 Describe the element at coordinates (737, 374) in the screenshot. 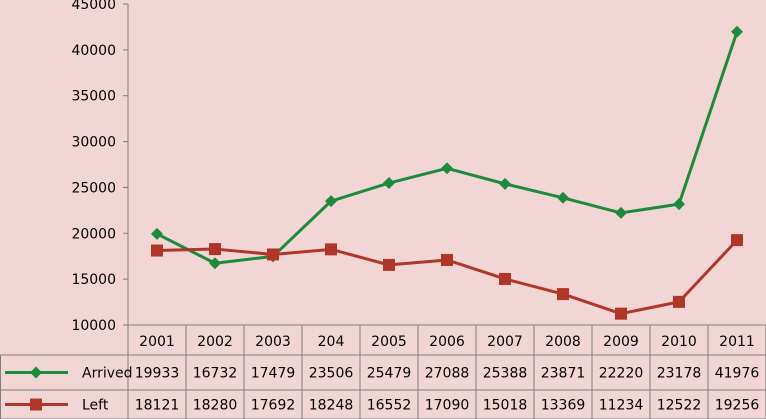

I see `data-table-value: 41976` at that location.